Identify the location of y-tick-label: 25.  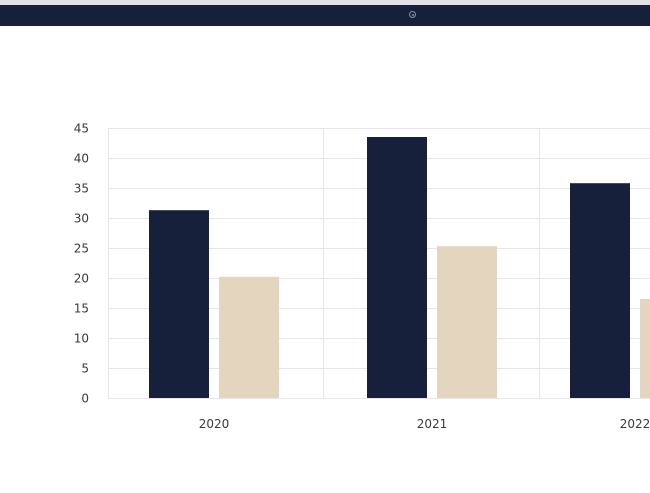
(81, 249).